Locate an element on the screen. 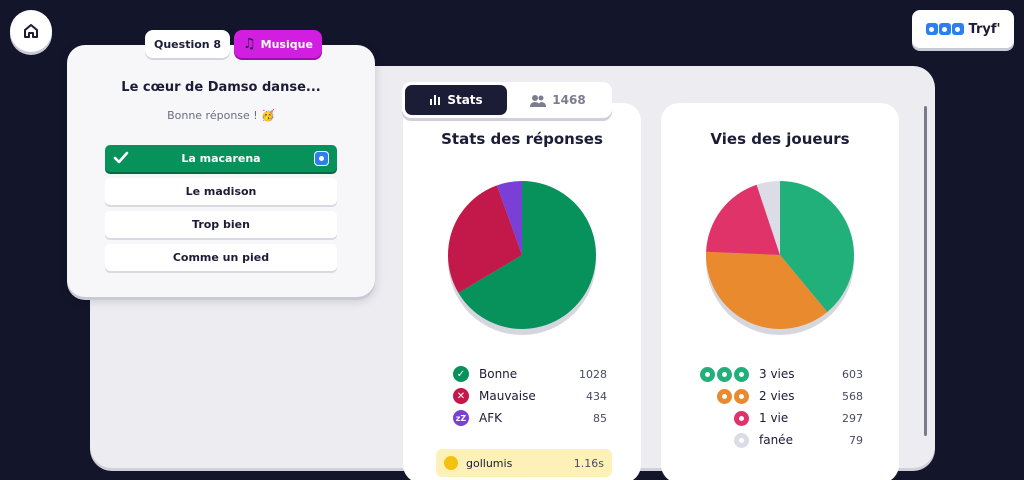  answer-label: Le madison is located at coordinates (221, 191).